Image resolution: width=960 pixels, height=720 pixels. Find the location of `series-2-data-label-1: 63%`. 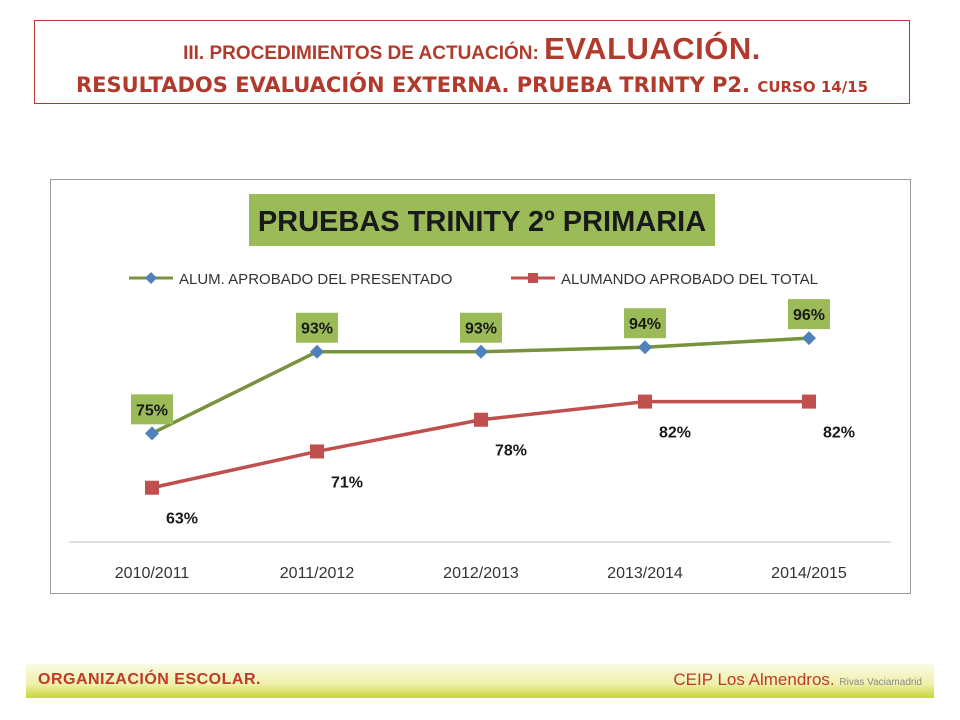

series-2-data-label-1: 63% is located at coordinates (182, 519).